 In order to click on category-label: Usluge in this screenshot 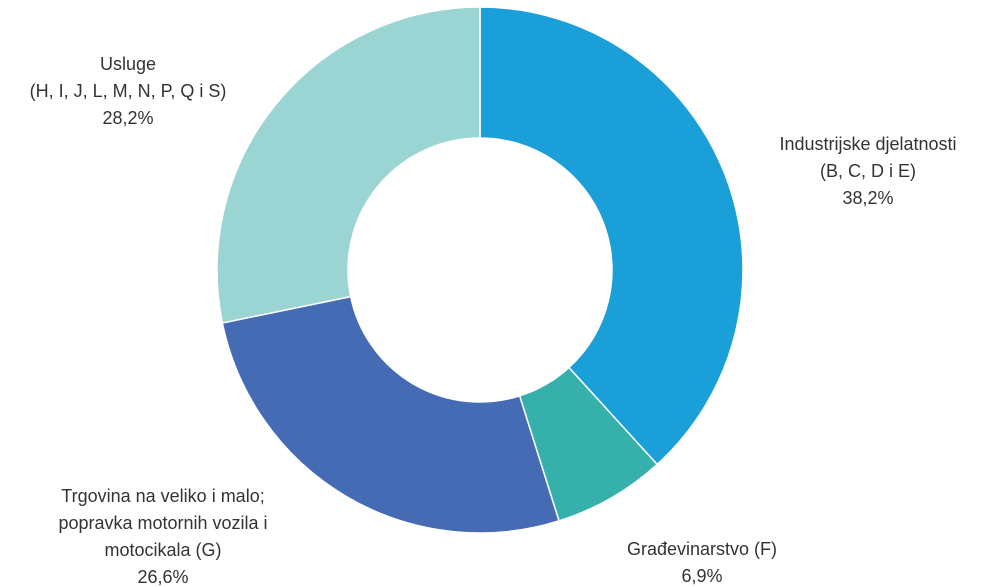, I will do `click(128, 64)`.